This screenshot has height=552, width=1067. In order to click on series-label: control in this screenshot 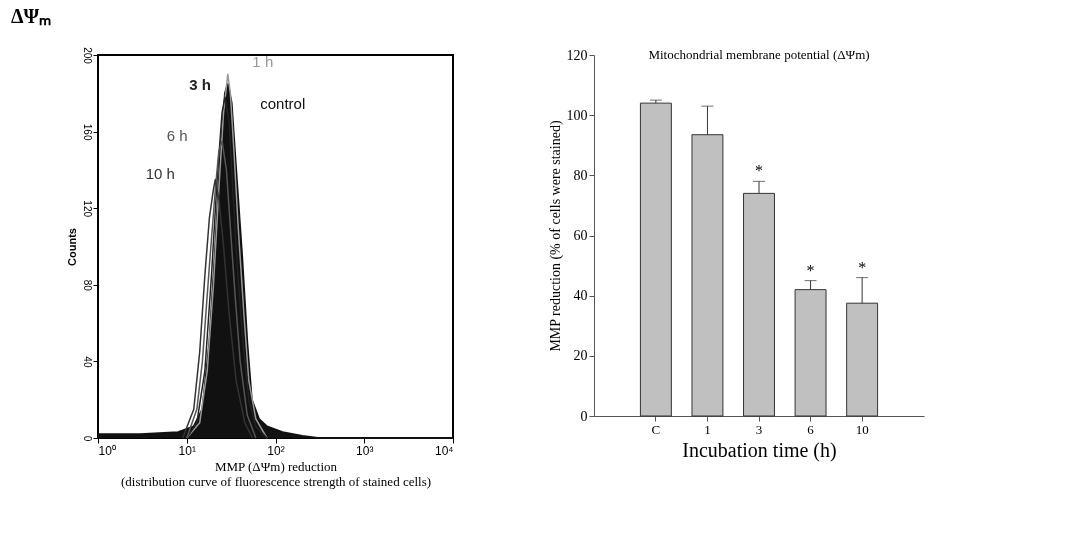, I will do `click(283, 103)`.